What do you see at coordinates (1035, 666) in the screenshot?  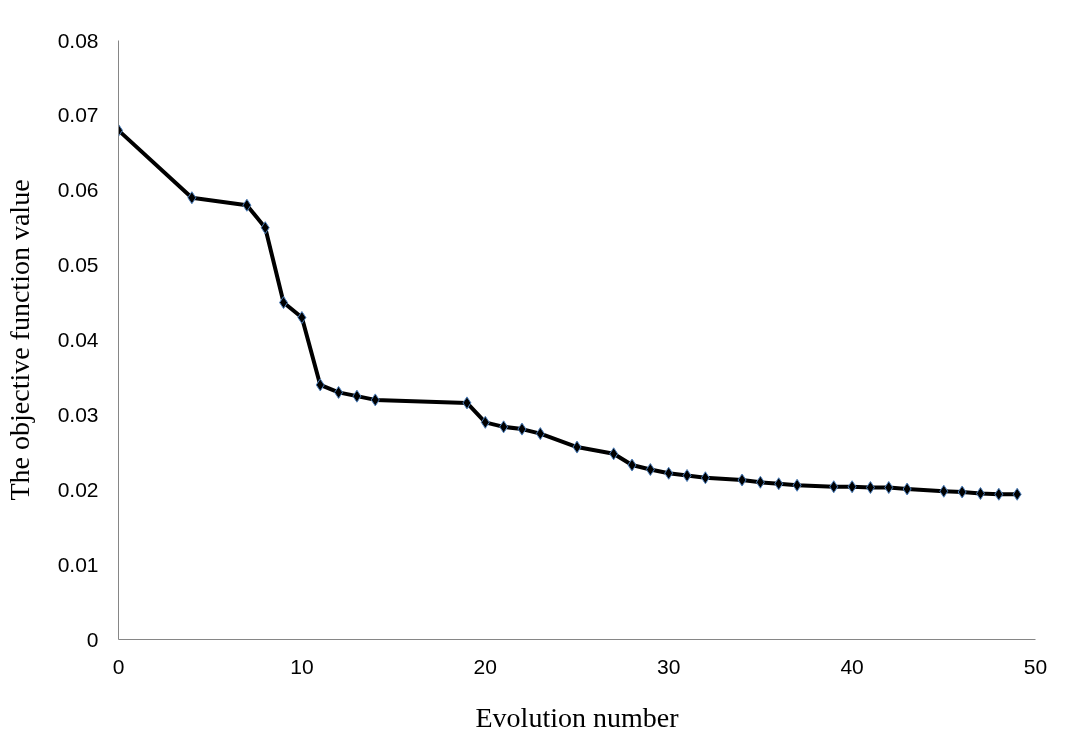 I see `x-tick-label: 50` at bounding box center [1035, 666].